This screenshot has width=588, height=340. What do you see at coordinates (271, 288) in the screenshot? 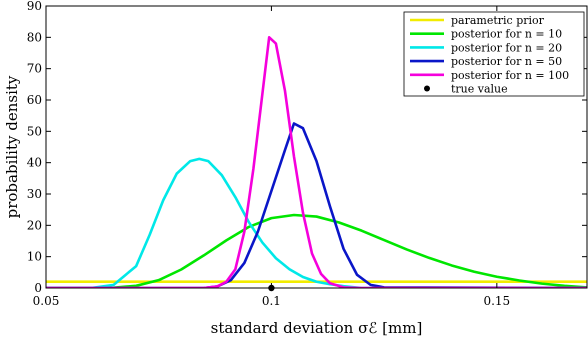
I see `true-value-marker` at bounding box center [271, 288].